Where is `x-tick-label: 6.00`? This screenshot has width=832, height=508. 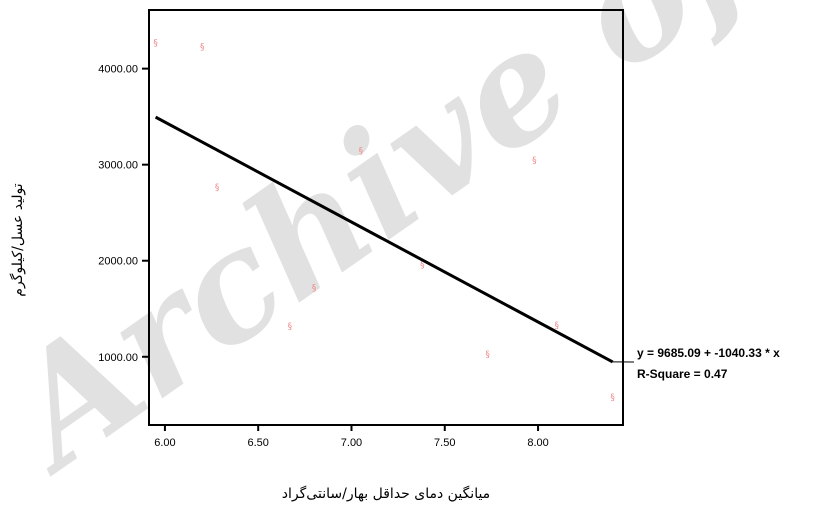
x-tick-label: 6.00 is located at coordinates (164, 443).